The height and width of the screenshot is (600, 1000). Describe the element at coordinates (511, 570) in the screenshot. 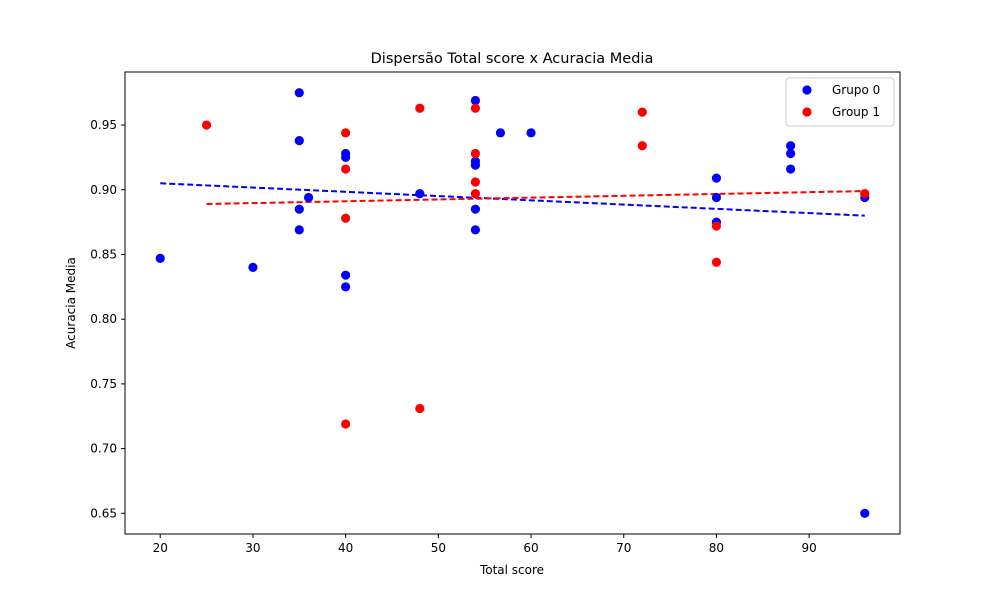

I see `x-axis-label: Total score` at that location.